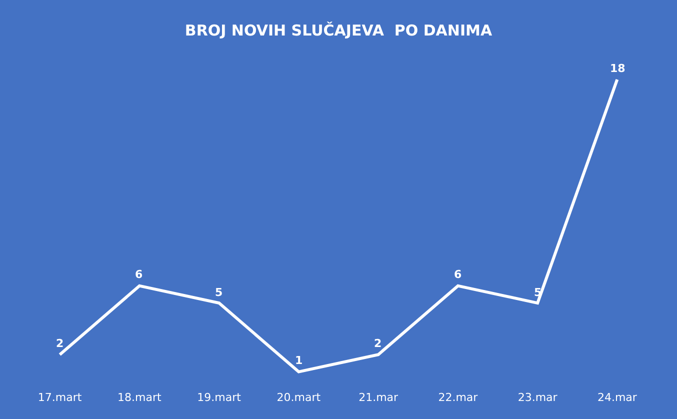 This screenshot has width=677, height=419. I want to click on data-label: 5, so click(219, 292).